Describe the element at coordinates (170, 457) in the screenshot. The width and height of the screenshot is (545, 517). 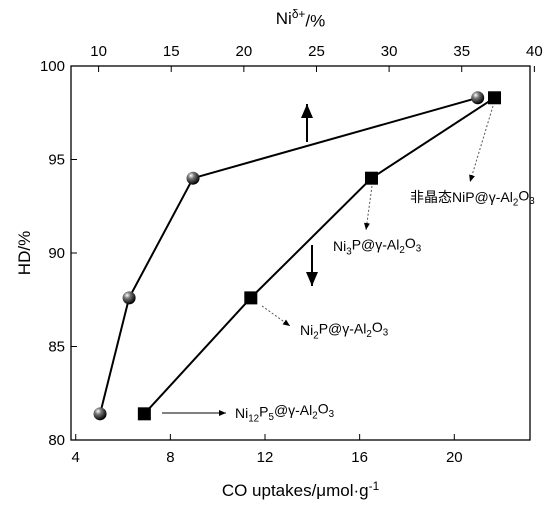
I see `x-tick-label: 8` at that location.